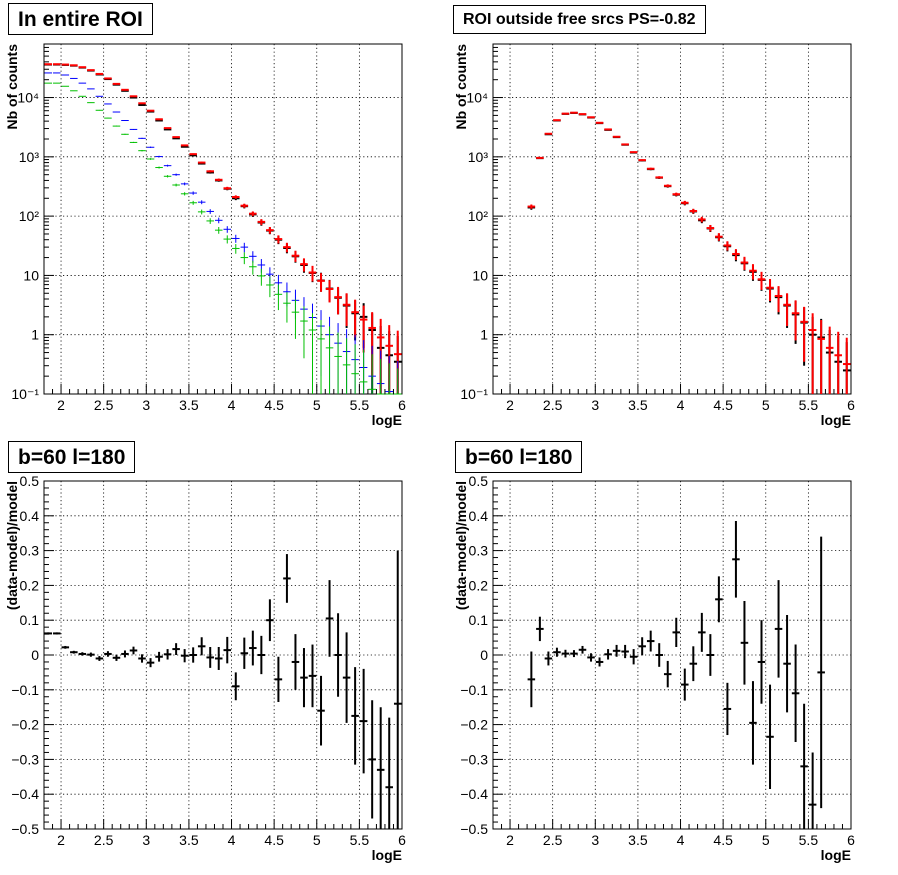 The image size is (898, 875). What do you see at coordinates (579, 19) in the screenshot?
I see `chart-title: ROI outside free srcs PS=-0.82` at bounding box center [579, 19].